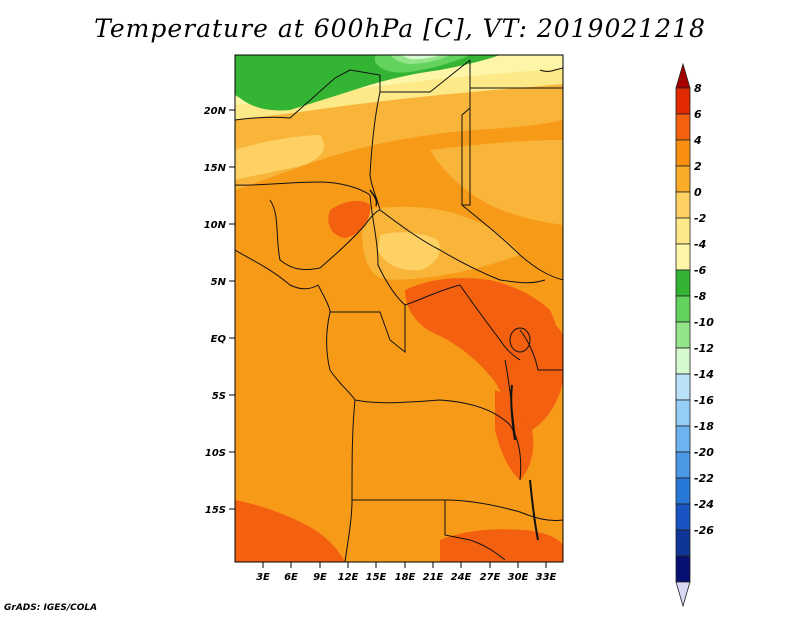  Describe the element at coordinates (219, 311) in the screenshot. I see `lat-axis: 20N 15N 10N 5N EQ 5S 10S 15S` at that location.